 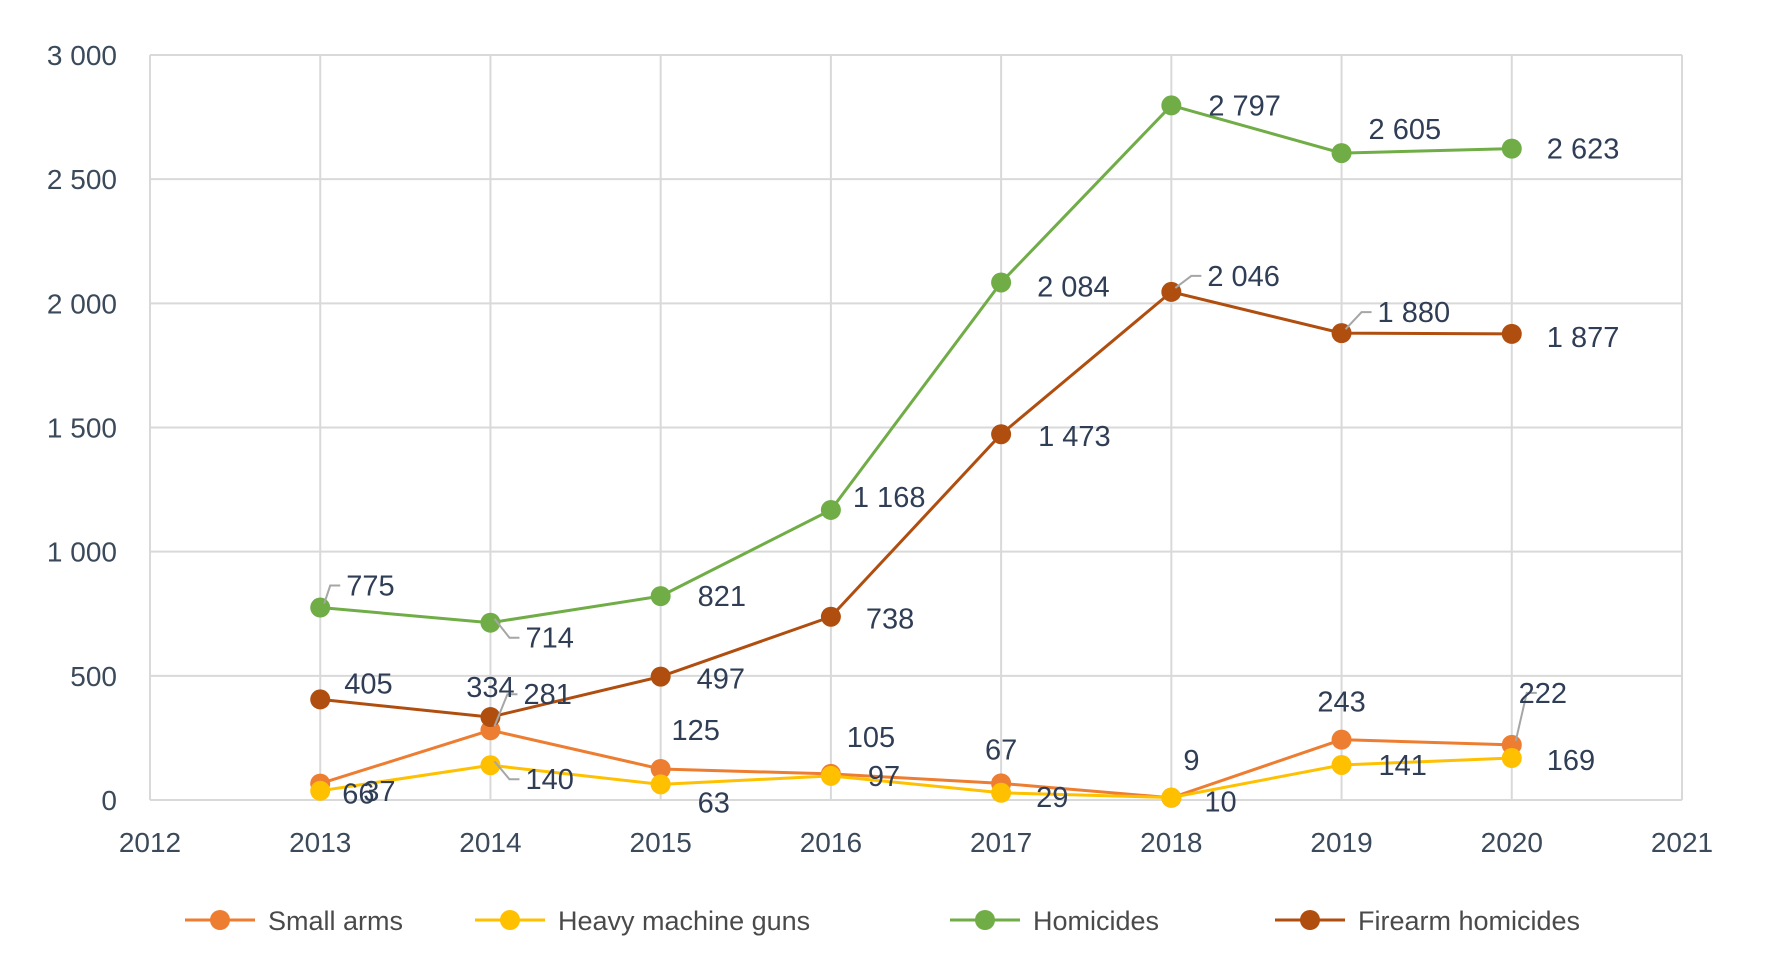 I want to click on y-tick-label: 2 000, so click(x=82, y=303).